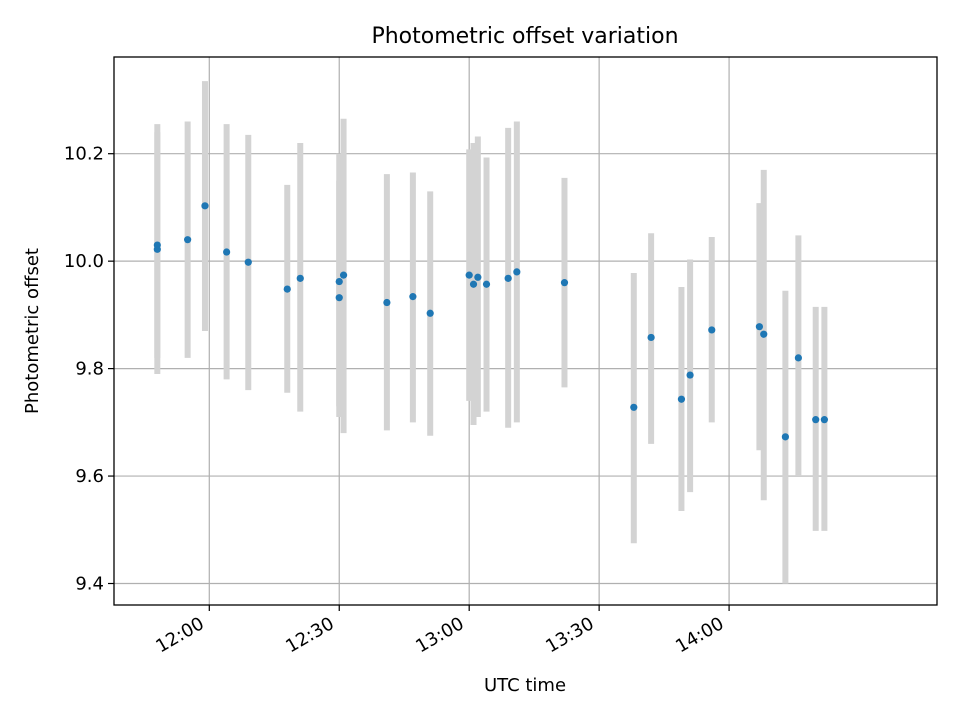 The width and height of the screenshot is (960, 720). I want to click on y-axis-label: Photometric offset, so click(32, 331).